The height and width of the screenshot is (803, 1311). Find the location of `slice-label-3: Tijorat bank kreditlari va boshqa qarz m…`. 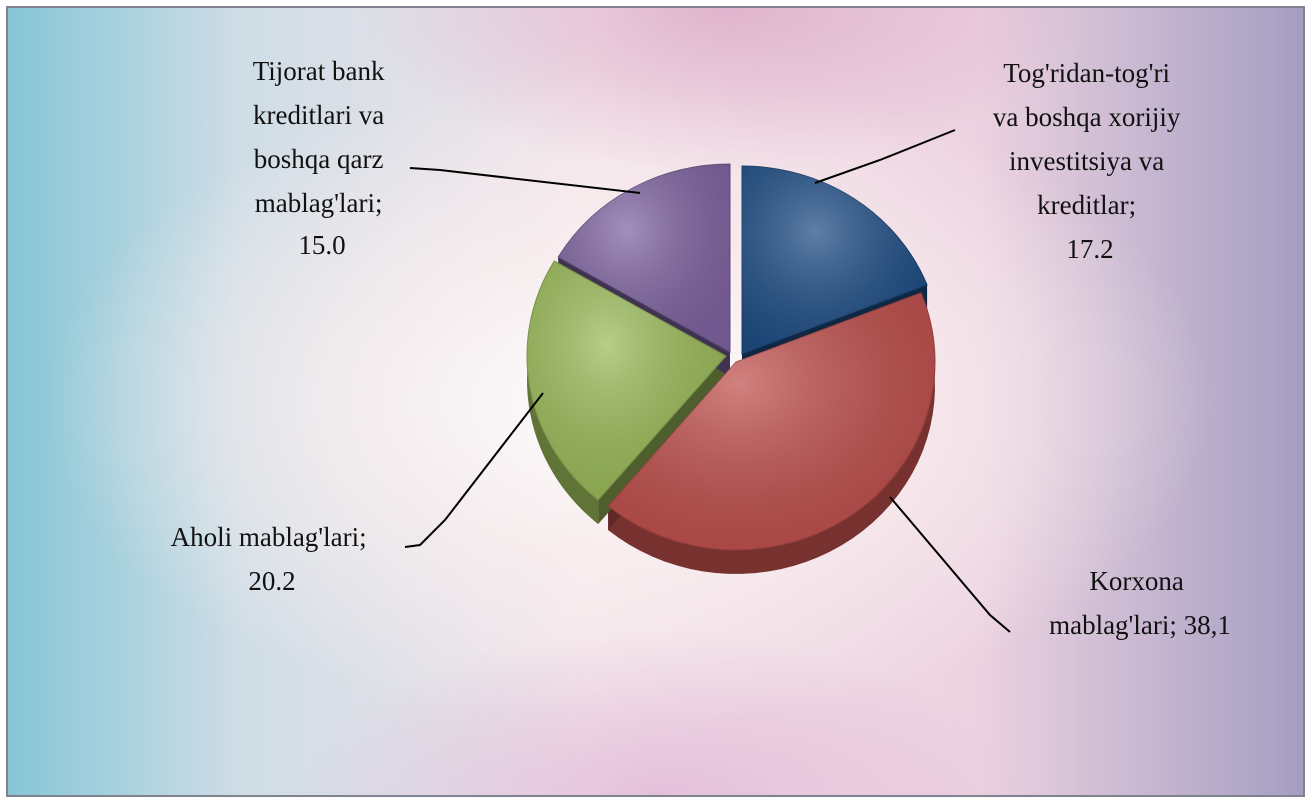

slice-label-3: Tijorat bank kreditlari va boshqa qarz m… is located at coordinates (322, 158).